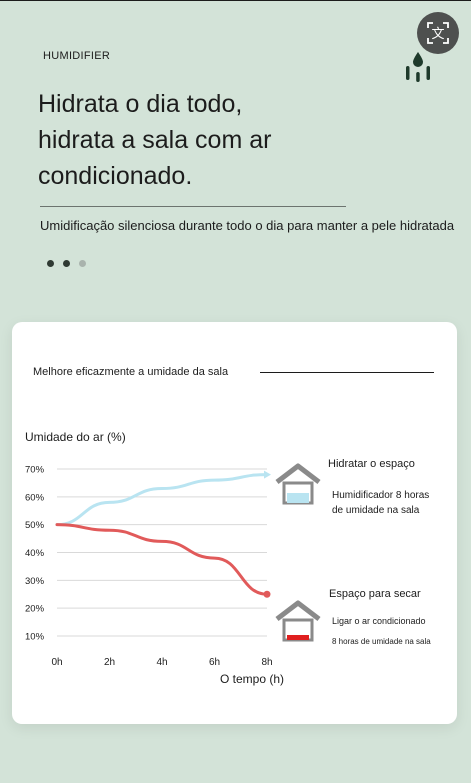 The height and width of the screenshot is (783, 471). I want to click on svg-text: 文, so click(437, 34).